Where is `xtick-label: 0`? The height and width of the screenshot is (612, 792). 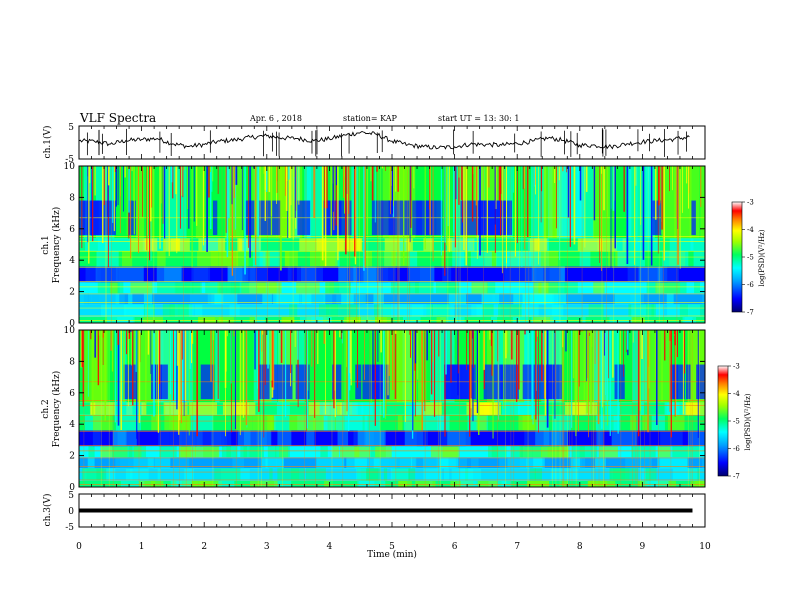 xtick-label: 0 is located at coordinates (79, 547).